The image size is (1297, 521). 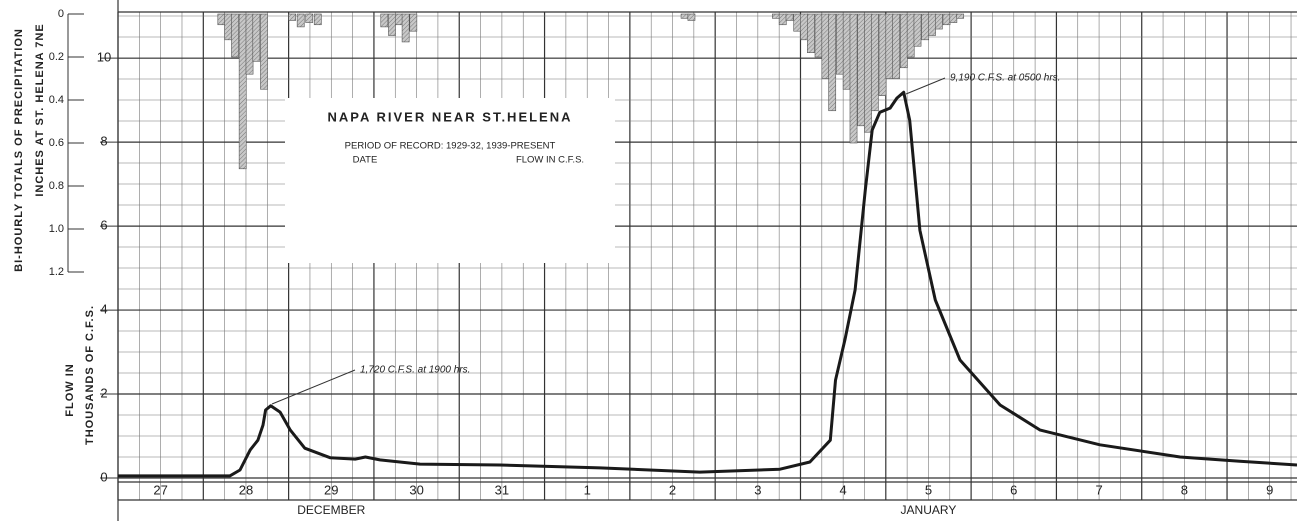 What do you see at coordinates (450, 146) in the screenshot?
I see `table-subtitle: PERIOD OF RECORD: 1929-32, 1939-PRESENT` at bounding box center [450, 146].